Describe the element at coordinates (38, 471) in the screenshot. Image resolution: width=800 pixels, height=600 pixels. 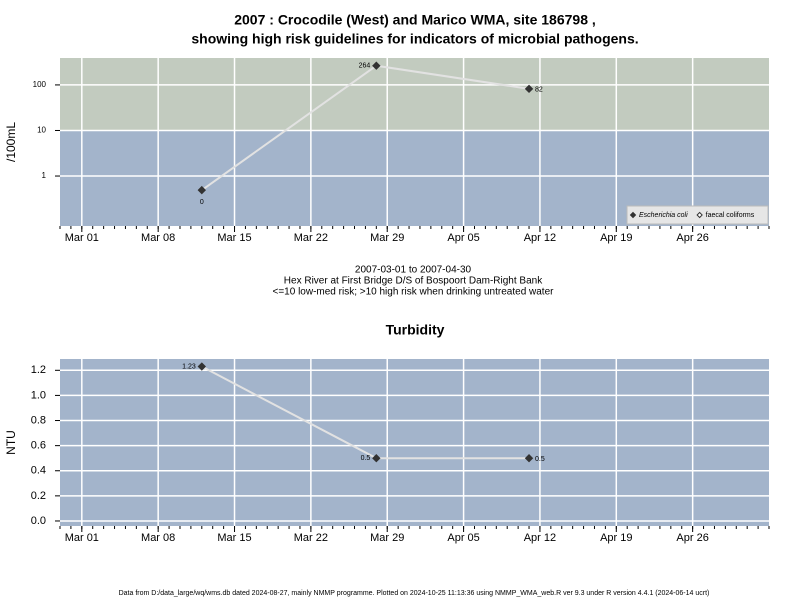
I see `y-tick-label: 0.4` at that location.